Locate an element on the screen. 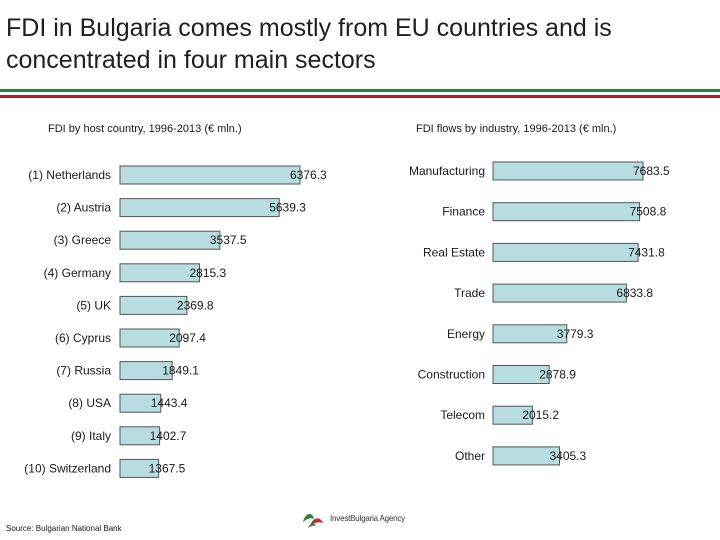  left-category-label-3: (4) Germany is located at coordinates (77, 273).